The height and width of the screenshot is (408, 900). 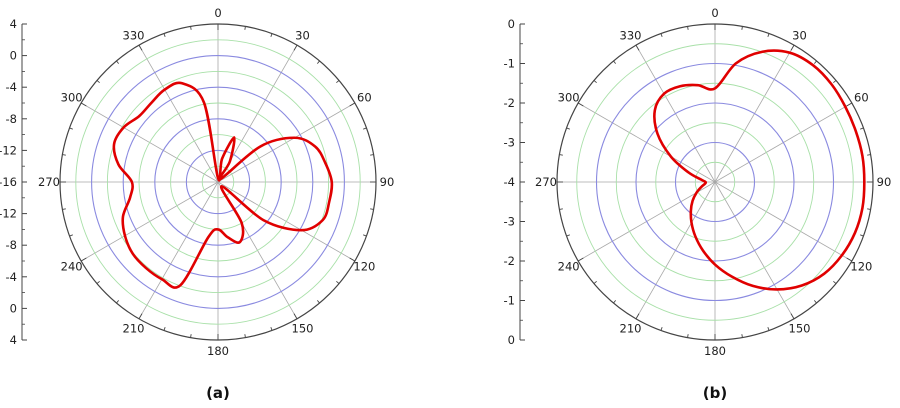 What do you see at coordinates (13, 340) in the screenshot?
I see `radial-axis-label: 4` at bounding box center [13, 340].